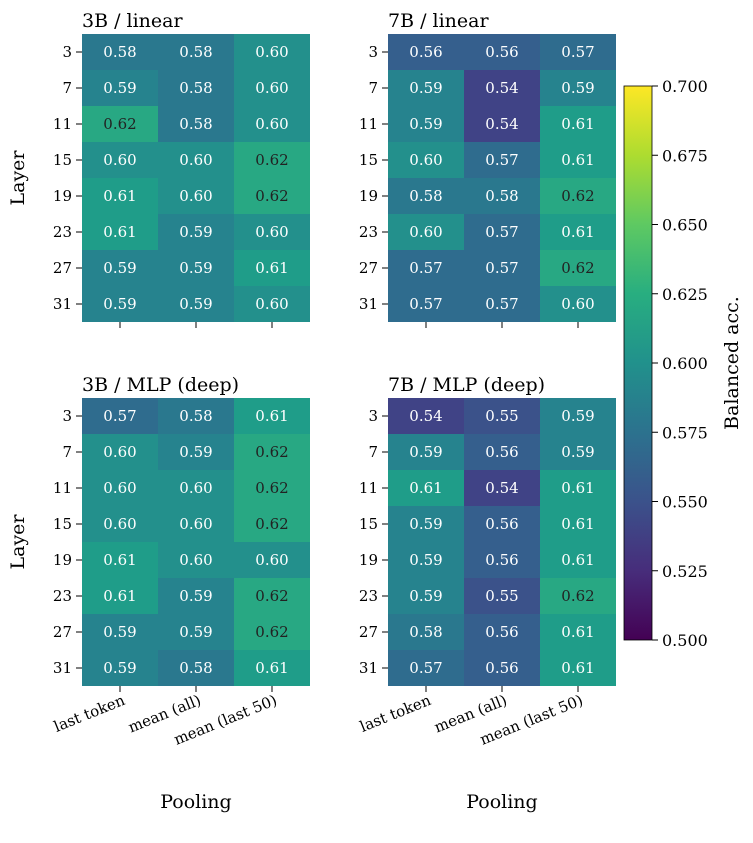 The width and height of the screenshot is (753, 843). Describe the element at coordinates (685, 155) in the screenshot. I see `colorbar-tick-label: 0.675` at that location.